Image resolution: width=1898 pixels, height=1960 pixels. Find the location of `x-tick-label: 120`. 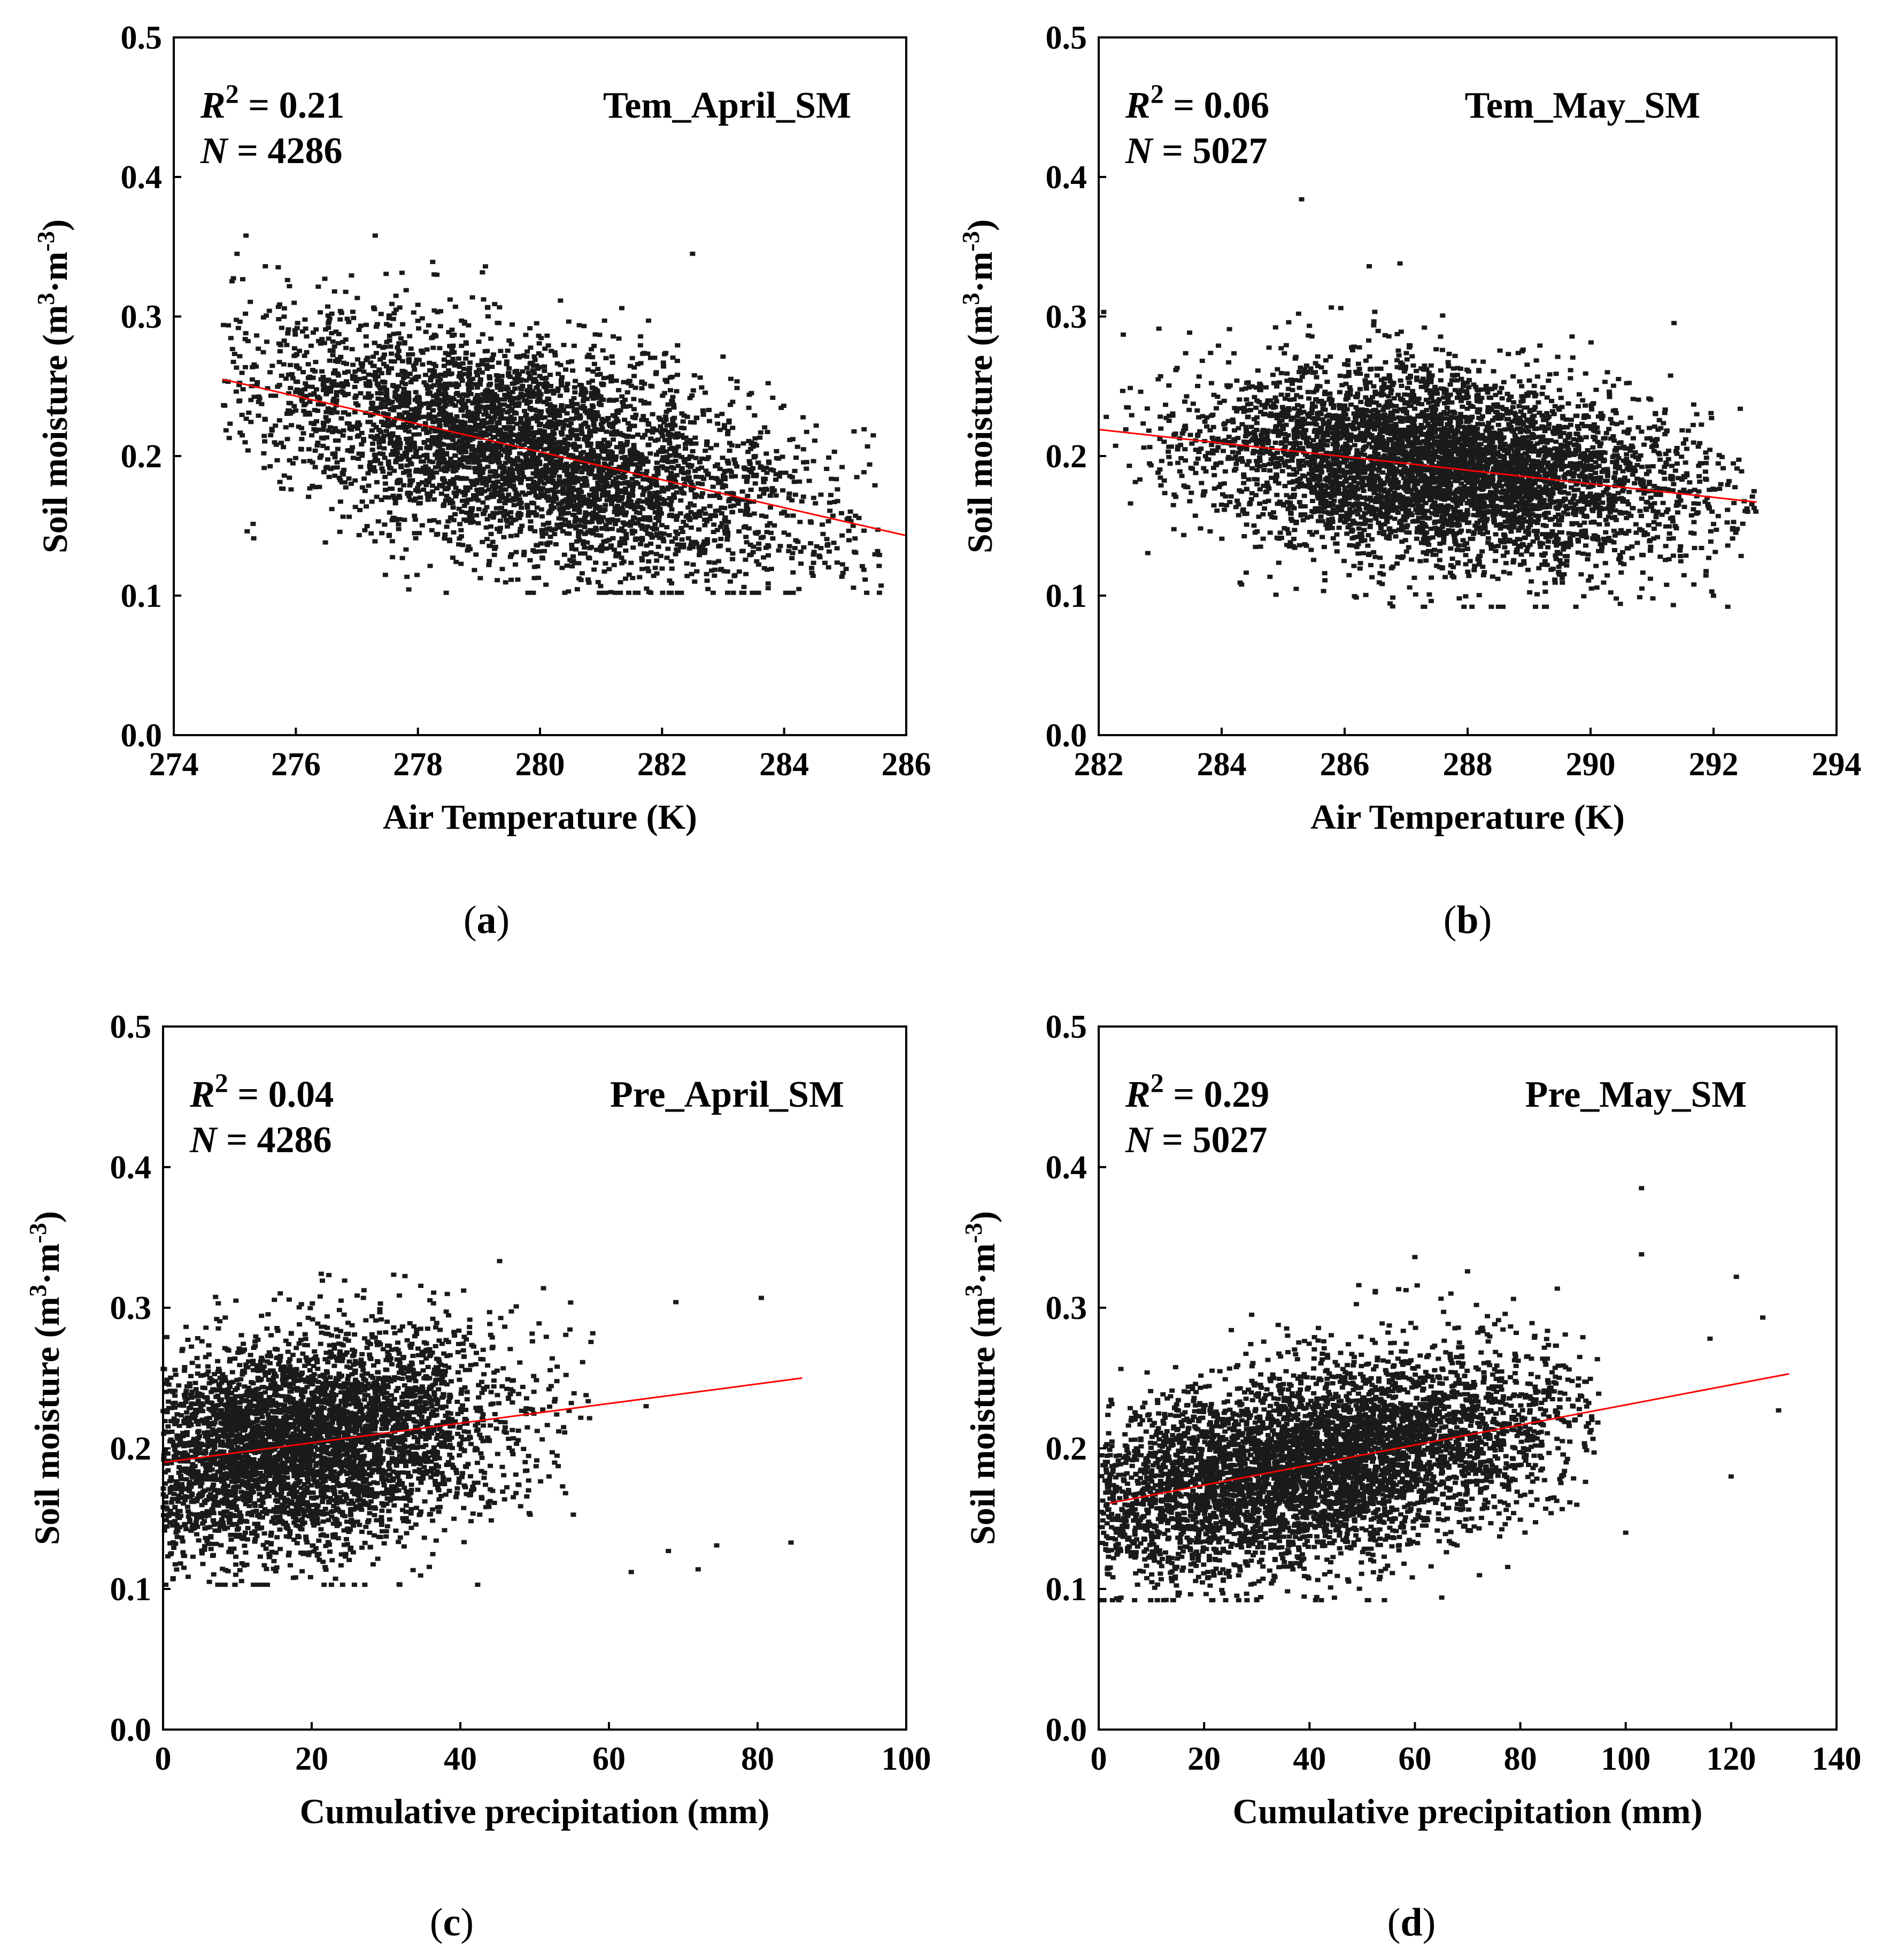

x-tick-label: 120 is located at coordinates (1731, 1759).